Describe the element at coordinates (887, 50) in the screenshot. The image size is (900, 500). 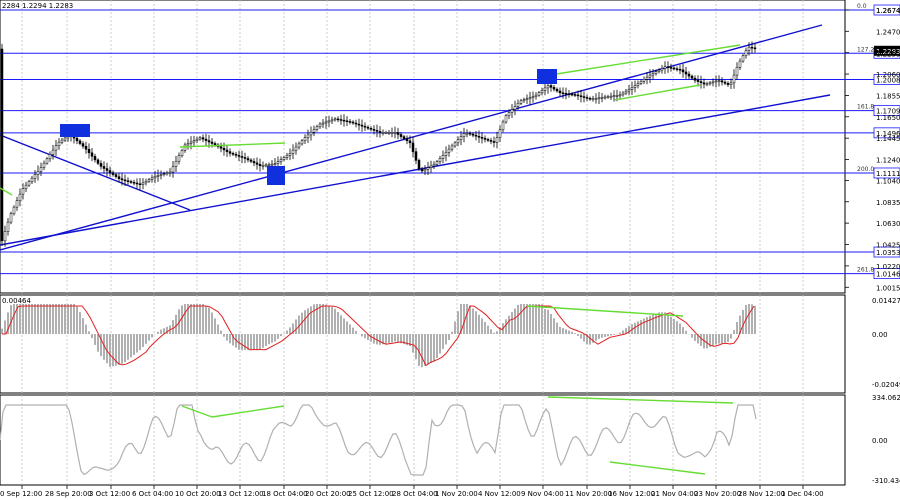
I see `current-price-tag` at that location.